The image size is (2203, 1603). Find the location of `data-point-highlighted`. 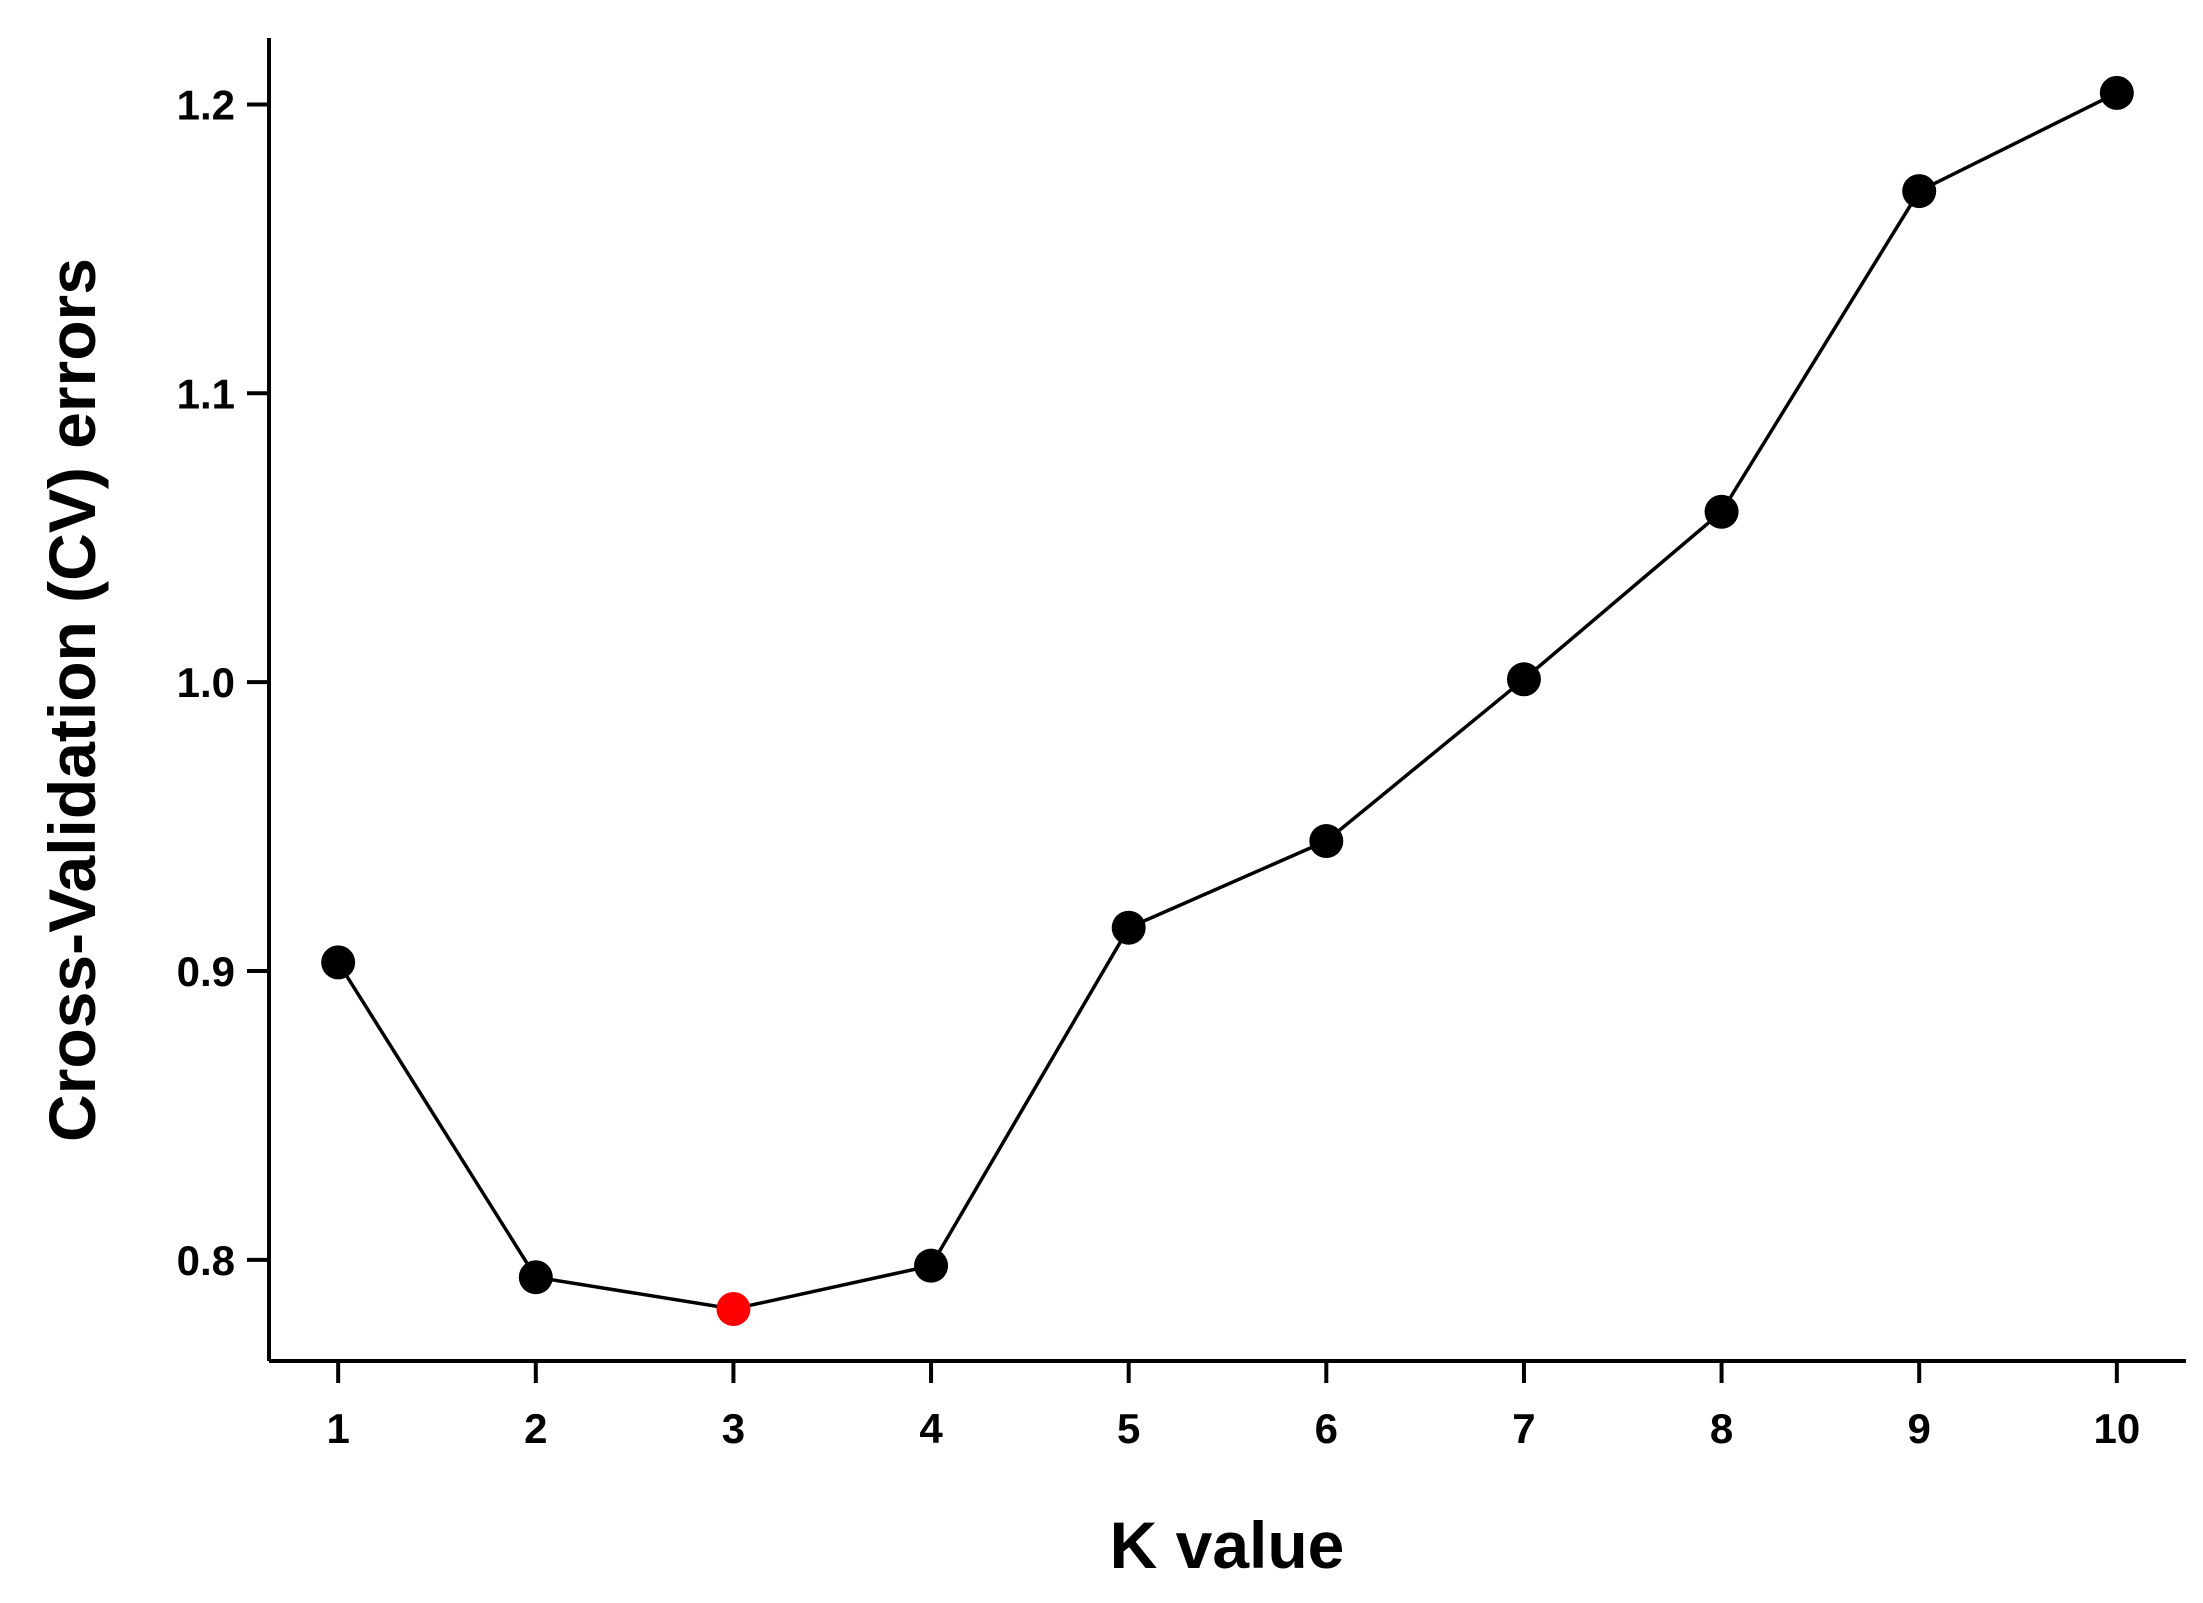

data-point-highlighted is located at coordinates (733, 1309).